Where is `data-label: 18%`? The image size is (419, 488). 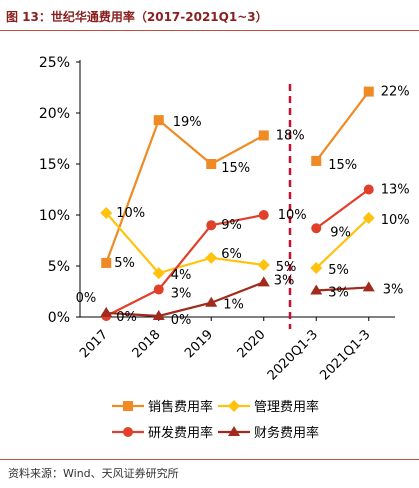 data-label: 18% is located at coordinates (290, 135).